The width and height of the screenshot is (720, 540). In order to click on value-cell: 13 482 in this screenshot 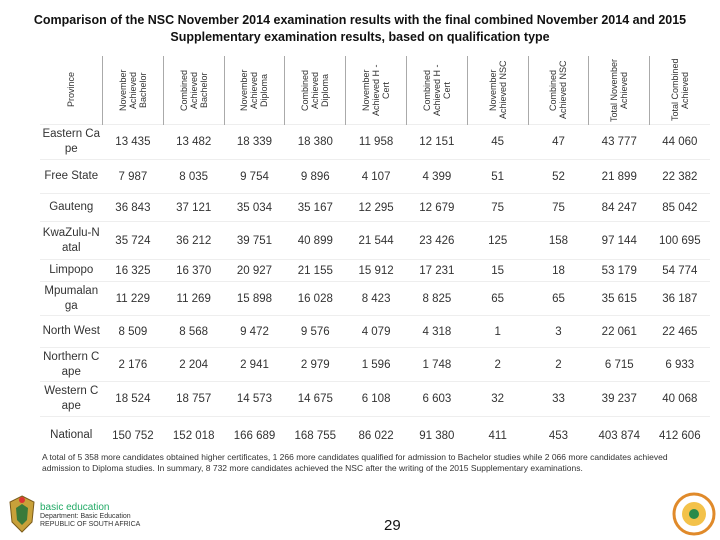, I will do `click(194, 142)`.